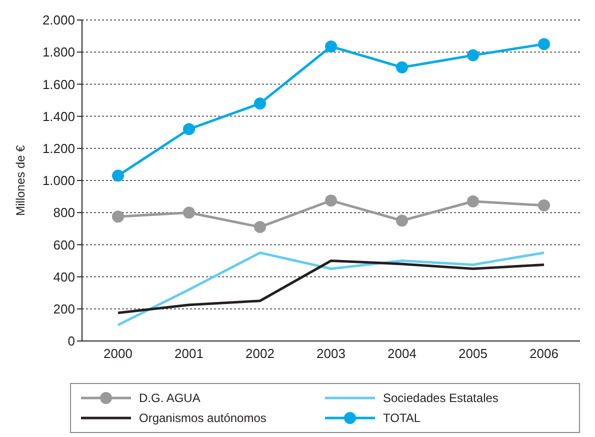  Describe the element at coordinates (58, 20) in the screenshot. I see `y-tick-label: 2.000` at that location.